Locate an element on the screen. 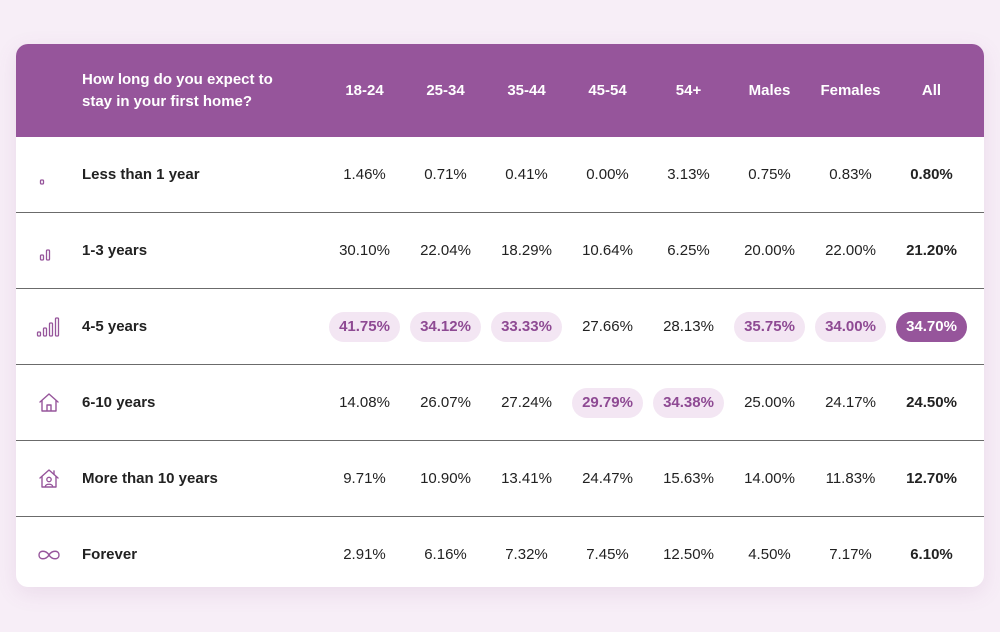 The image size is (1000, 632). cell-all: 6.10% is located at coordinates (931, 554).